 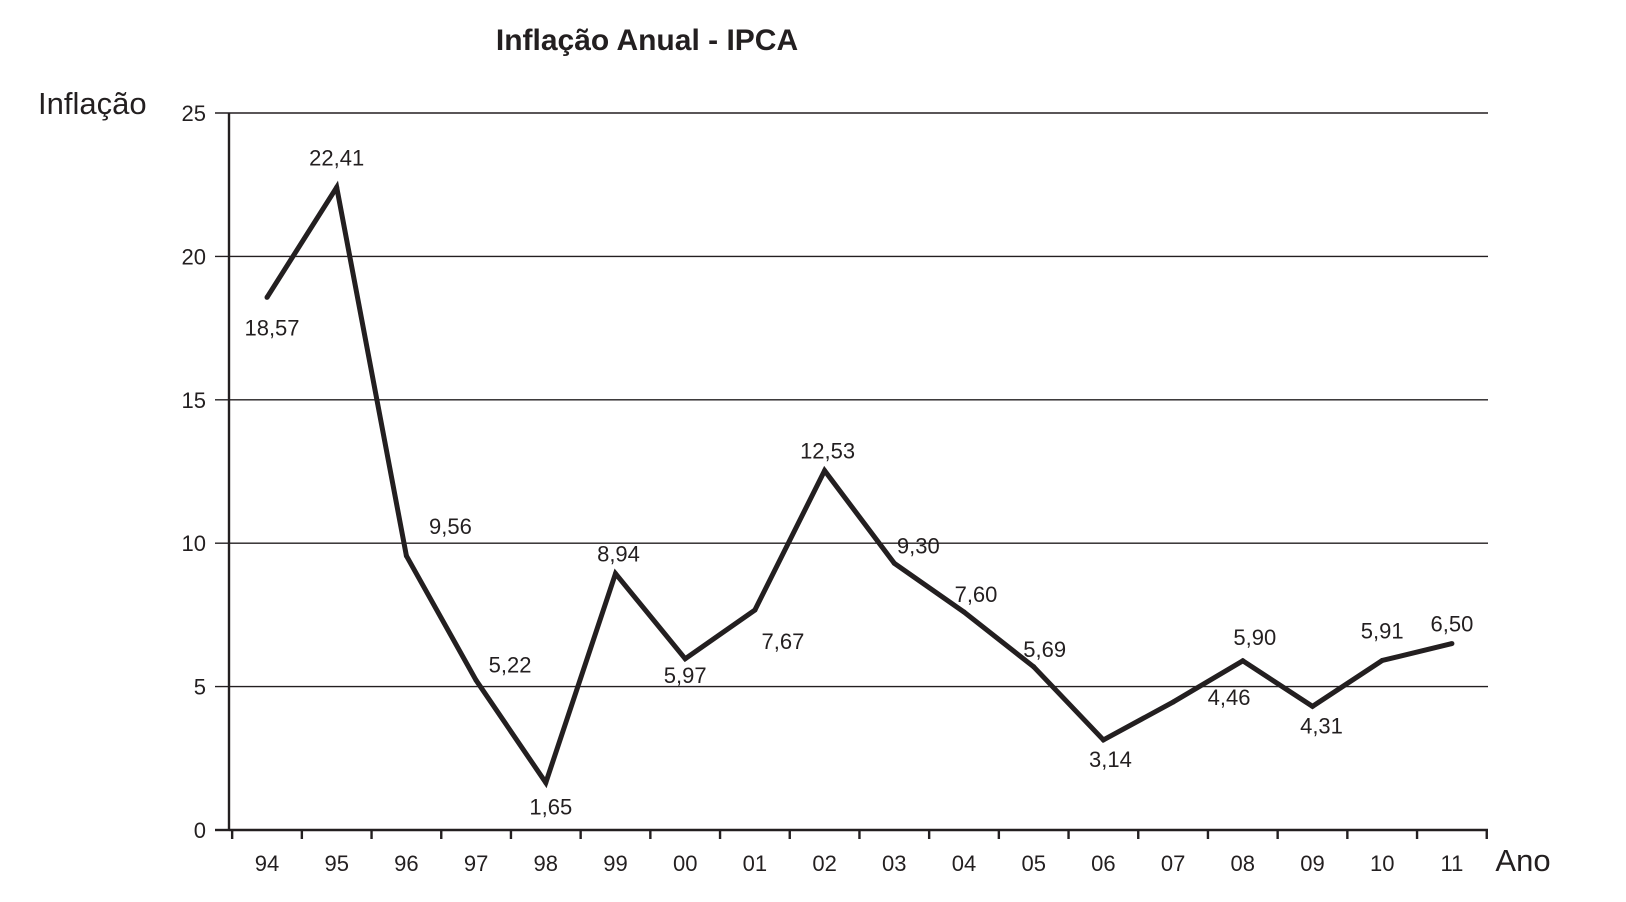 I want to click on x-tick-label-04: 04, so click(x=964, y=863).